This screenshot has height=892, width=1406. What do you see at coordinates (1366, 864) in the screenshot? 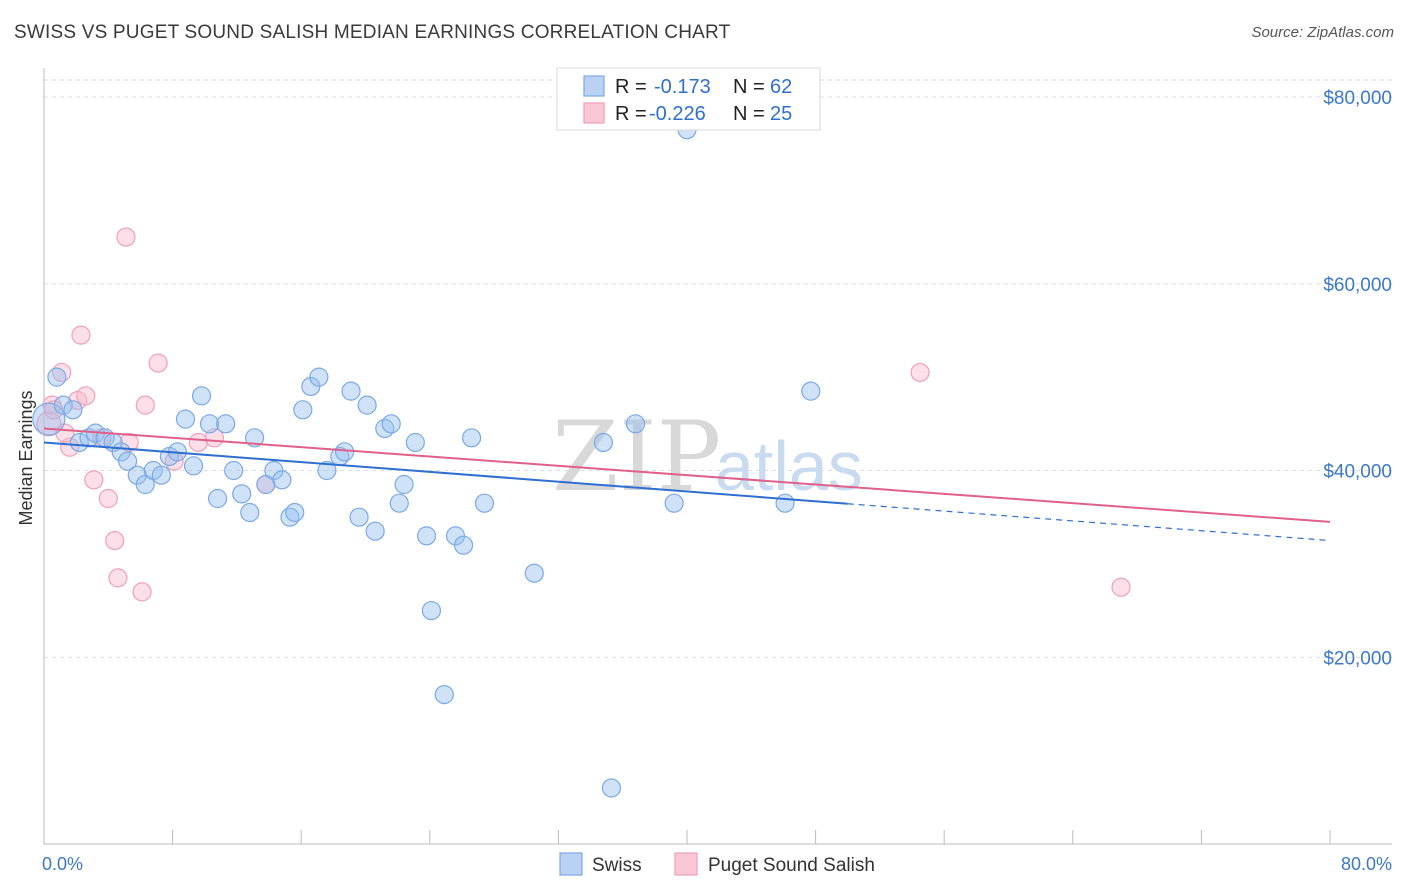
I see `x-tick-label-max: 80.0%` at bounding box center [1366, 864].